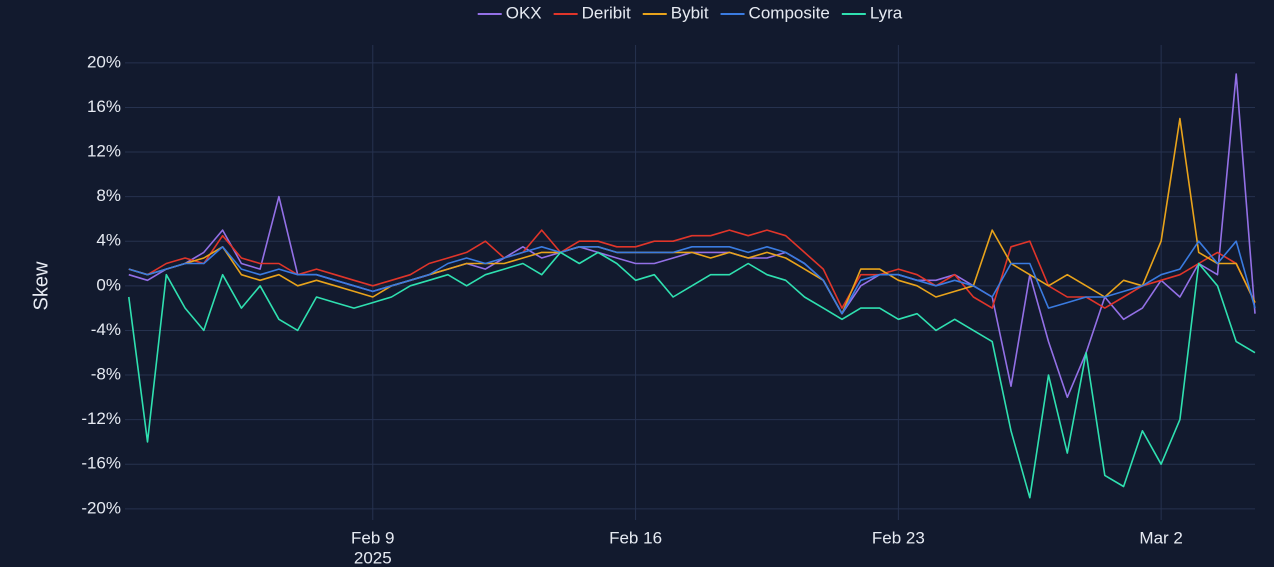  I want to click on legend-item: OKX, so click(509, 12).